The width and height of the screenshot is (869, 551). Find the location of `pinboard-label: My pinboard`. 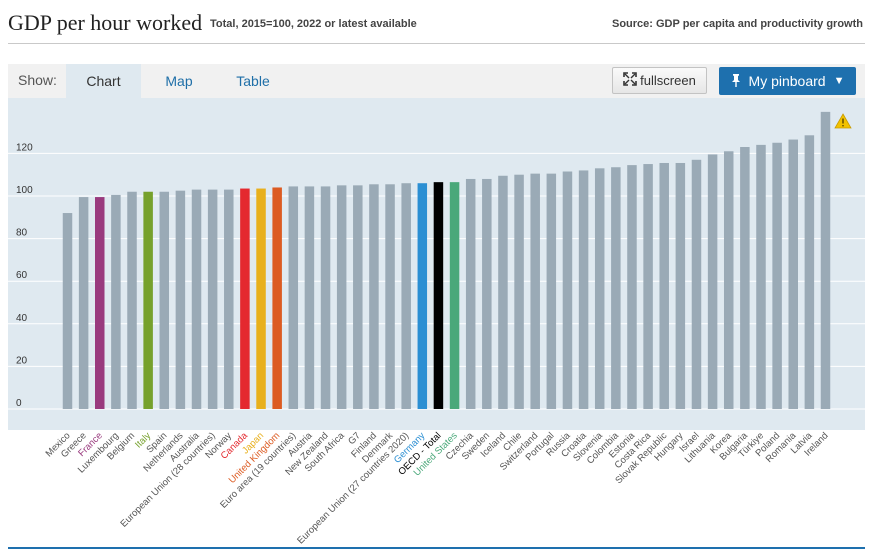

pinboard-label: My pinboard is located at coordinates (787, 81).